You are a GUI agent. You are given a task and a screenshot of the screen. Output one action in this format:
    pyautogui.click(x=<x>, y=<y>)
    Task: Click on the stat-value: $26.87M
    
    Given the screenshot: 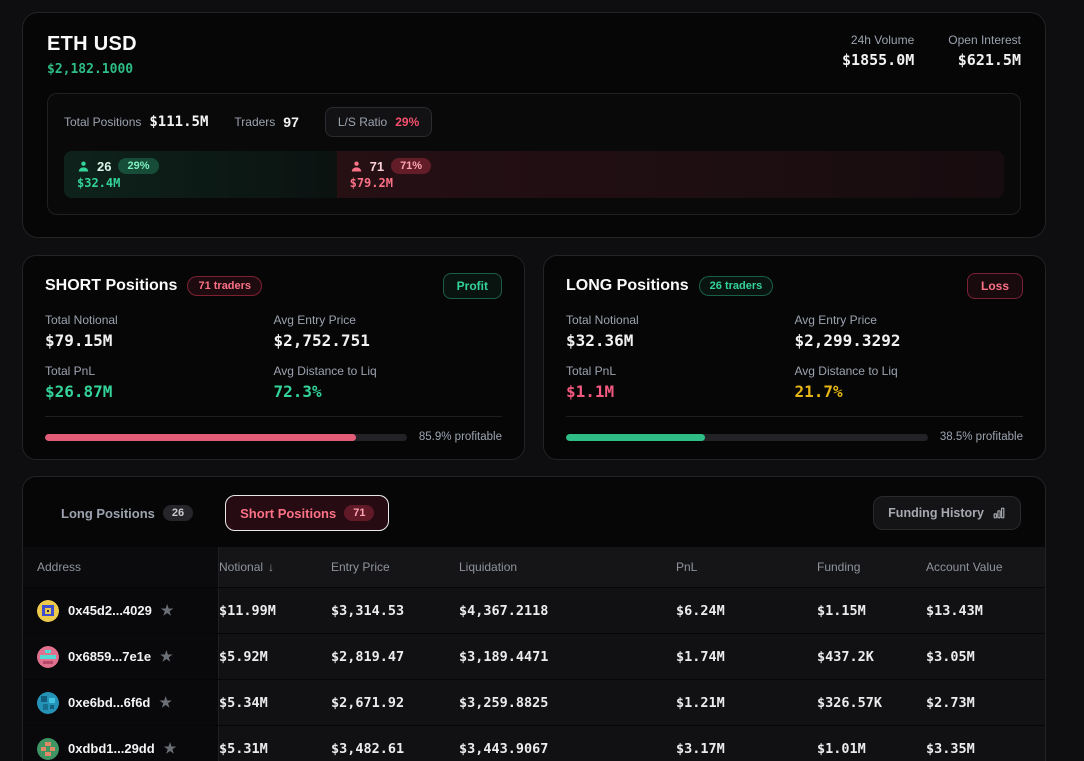 What is the action you would take?
    pyautogui.click(x=79, y=391)
    